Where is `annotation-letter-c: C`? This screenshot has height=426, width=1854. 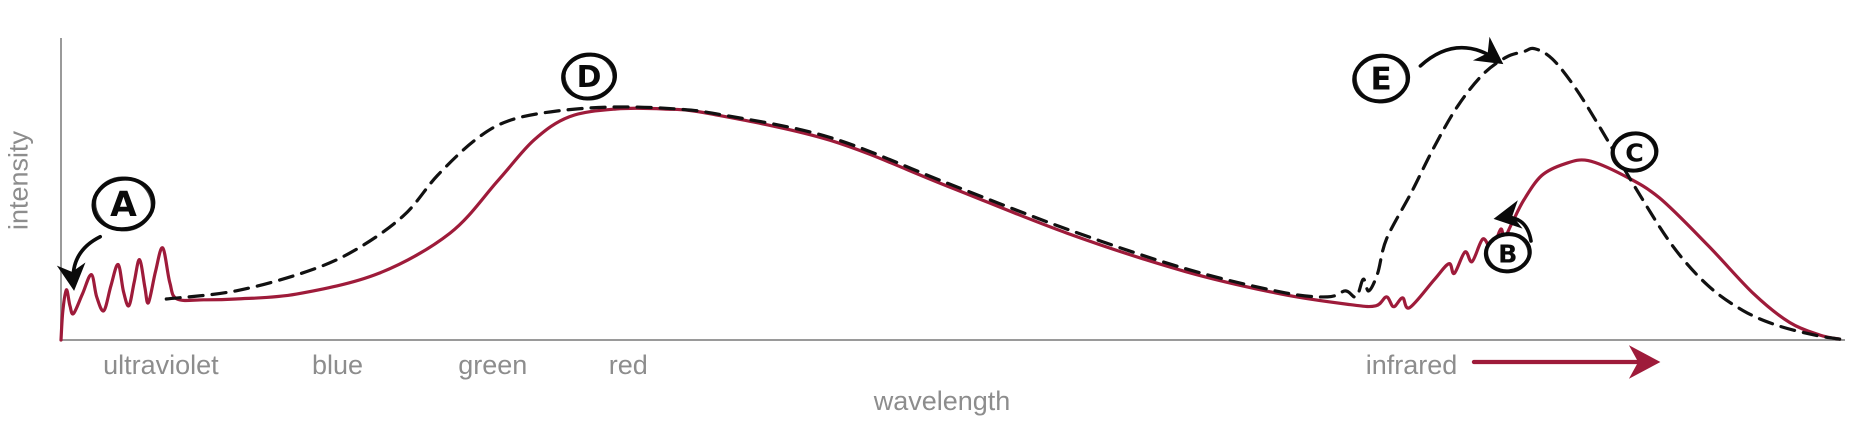 annotation-letter-c: C is located at coordinates (1634, 153).